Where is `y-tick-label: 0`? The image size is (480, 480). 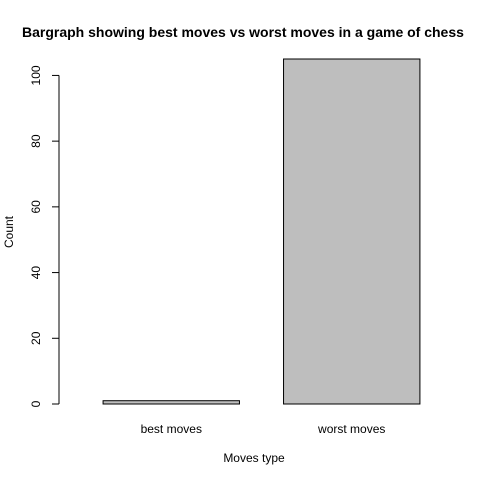 y-tick-label: 0 is located at coordinates (36, 403).